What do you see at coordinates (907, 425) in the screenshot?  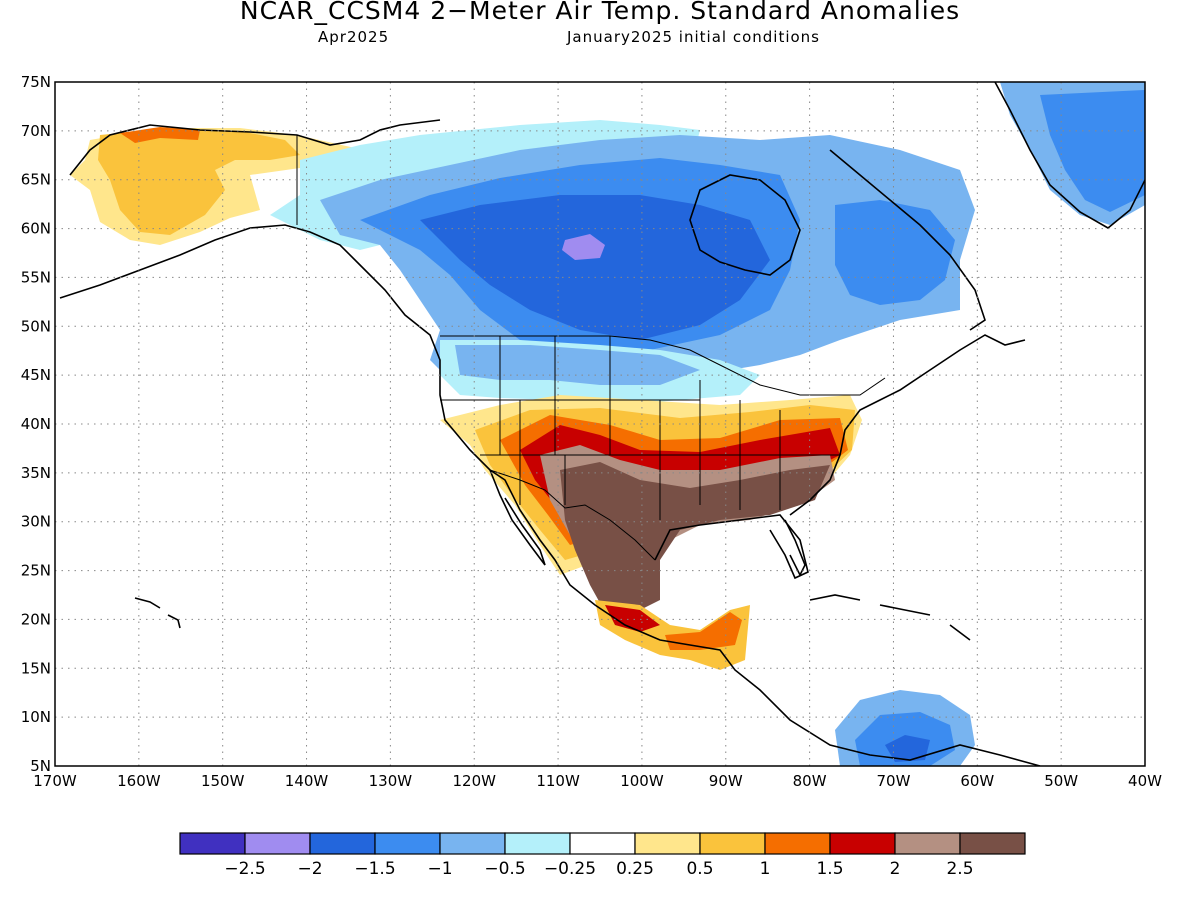 I see `atlantic-coast` at bounding box center [907, 425].